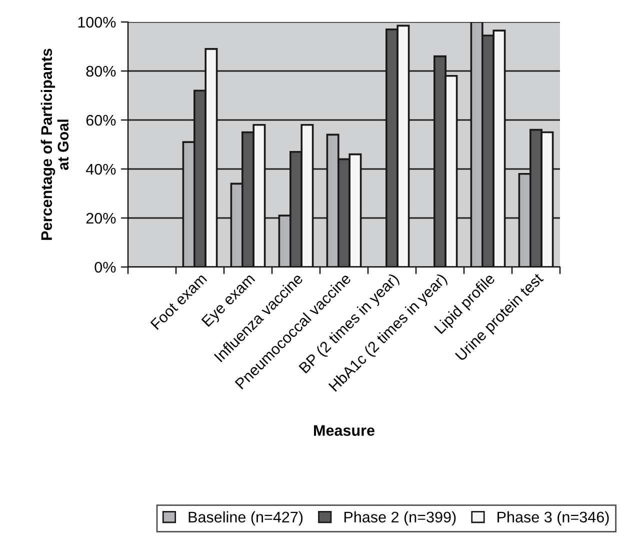 This screenshot has height=542, width=644. Describe the element at coordinates (105, 267) in the screenshot. I see `y-tick-label: 0%` at that location.